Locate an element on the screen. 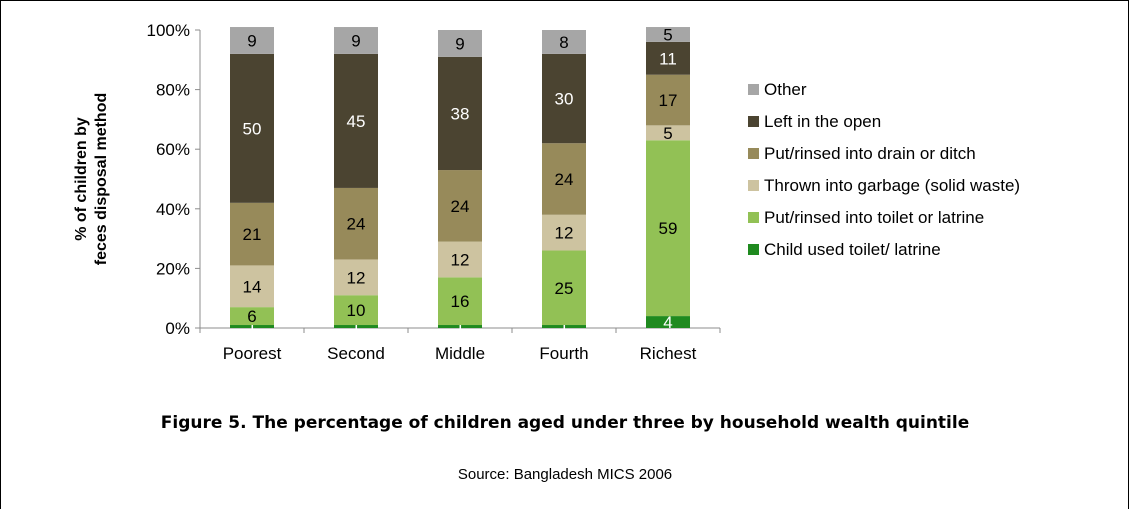 This screenshot has width=1130, height=509. x-tick-label: Fourth is located at coordinates (563, 353).